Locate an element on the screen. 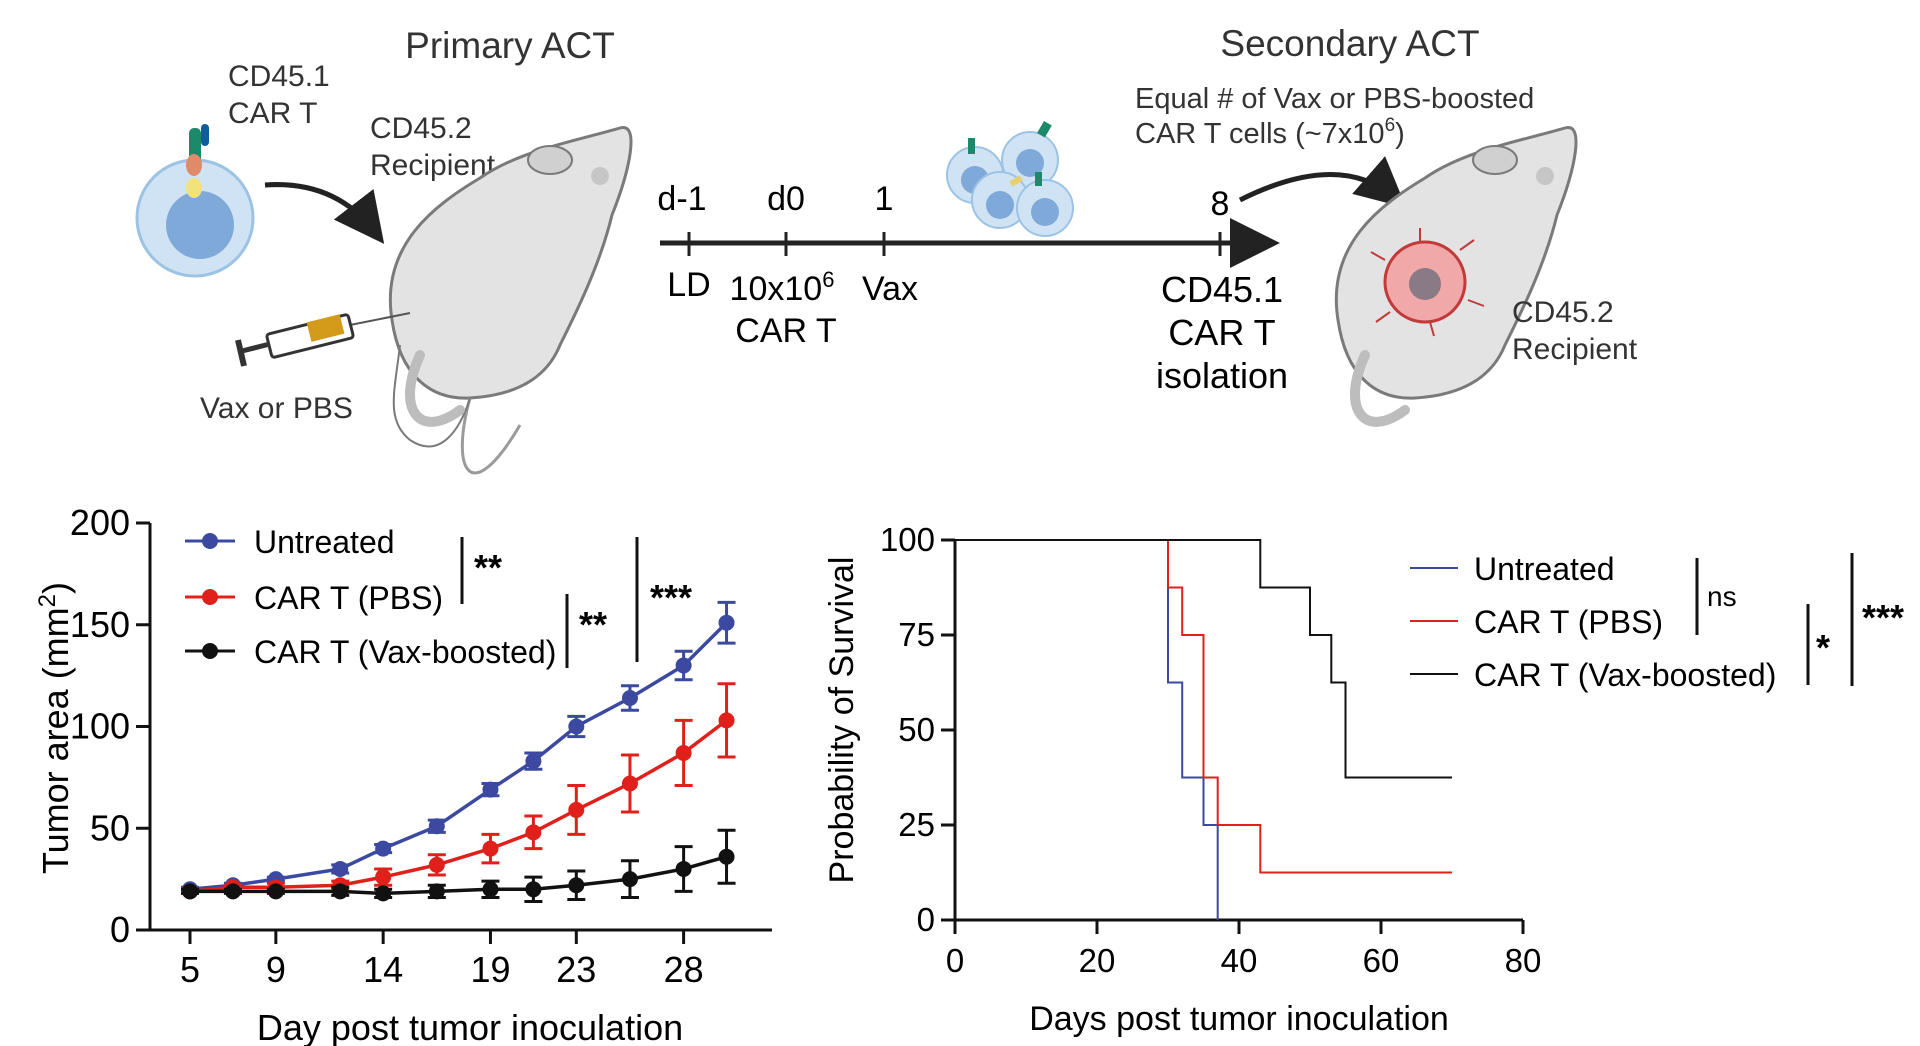  y-tick: 150 is located at coordinates (110, 624).